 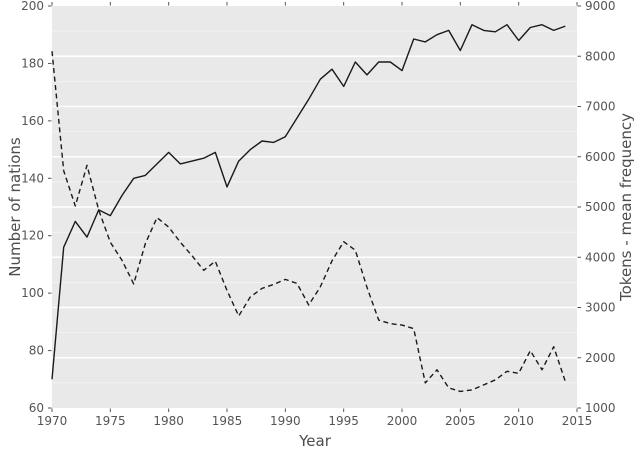 What do you see at coordinates (32, 293) in the screenshot?
I see `y-left-tick-label: 100` at bounding box center [32, 293].